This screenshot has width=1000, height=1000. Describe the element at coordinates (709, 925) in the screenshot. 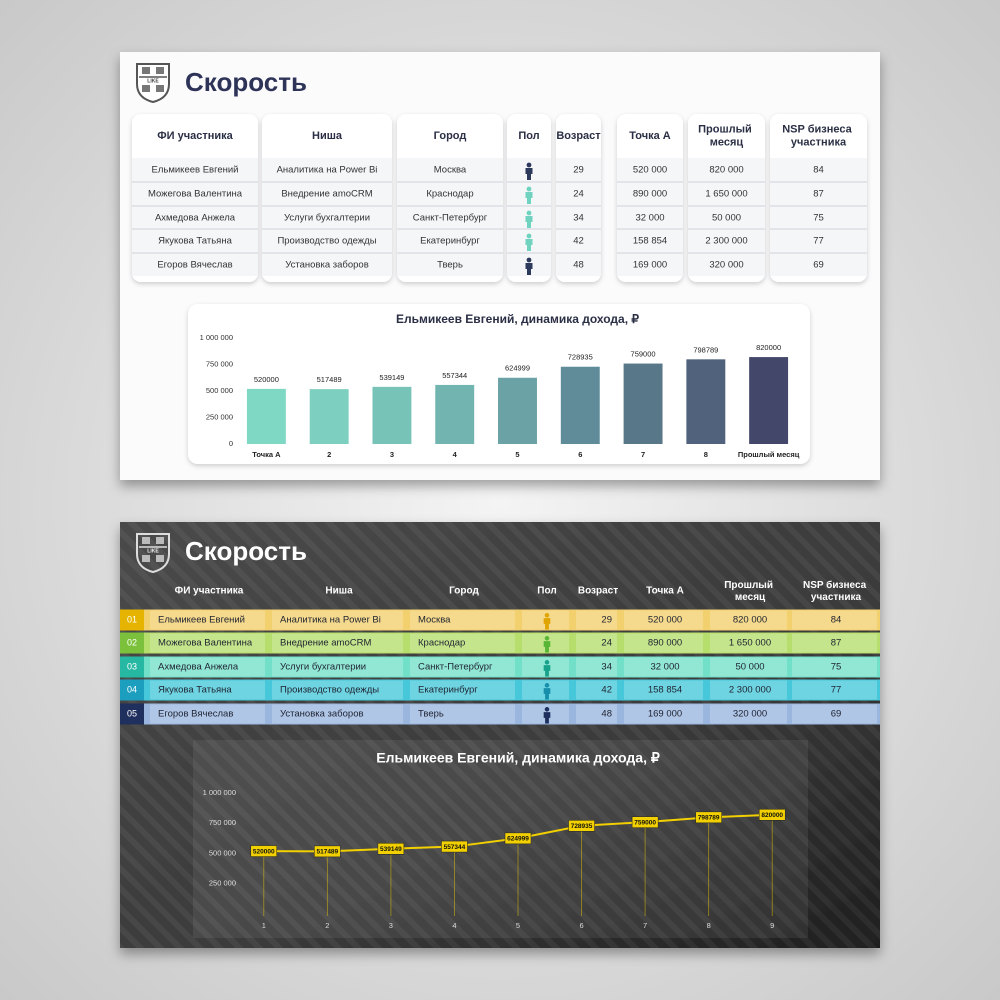

I see `x-tick-label: 8` at that location.